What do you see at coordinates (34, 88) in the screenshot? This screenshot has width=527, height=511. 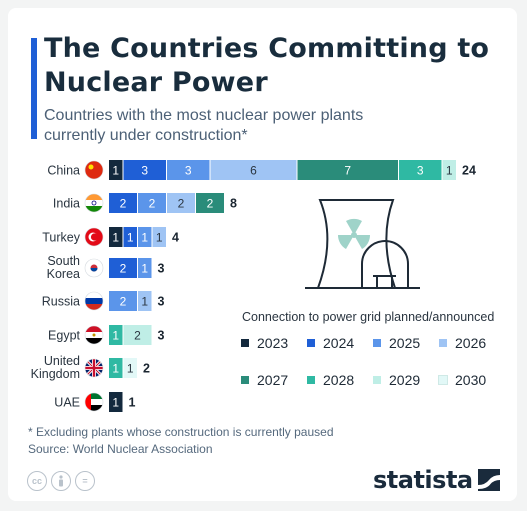 I see `title-accent-bar` at bounding box center [34, 88].